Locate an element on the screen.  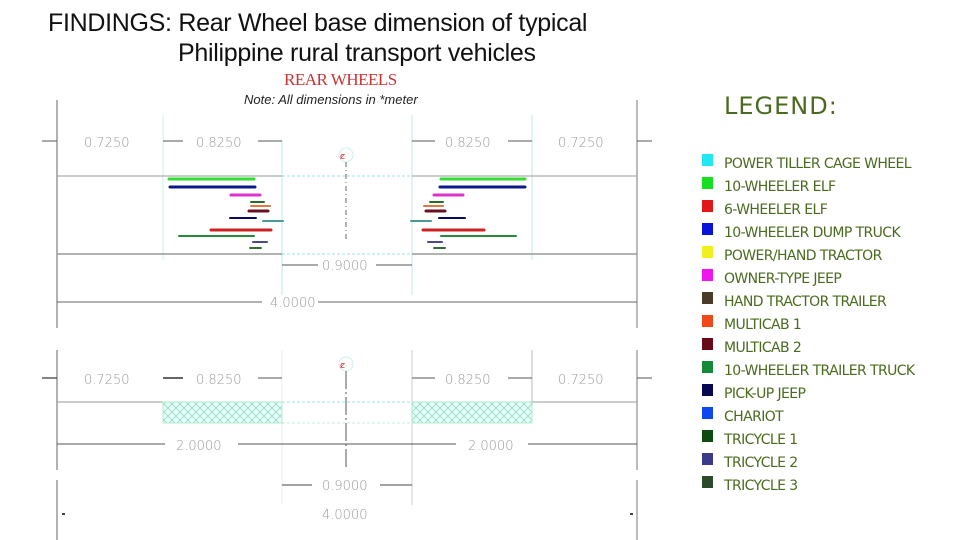
legend-item: PICK-UP JEEP is located at coordinates (808, 393).